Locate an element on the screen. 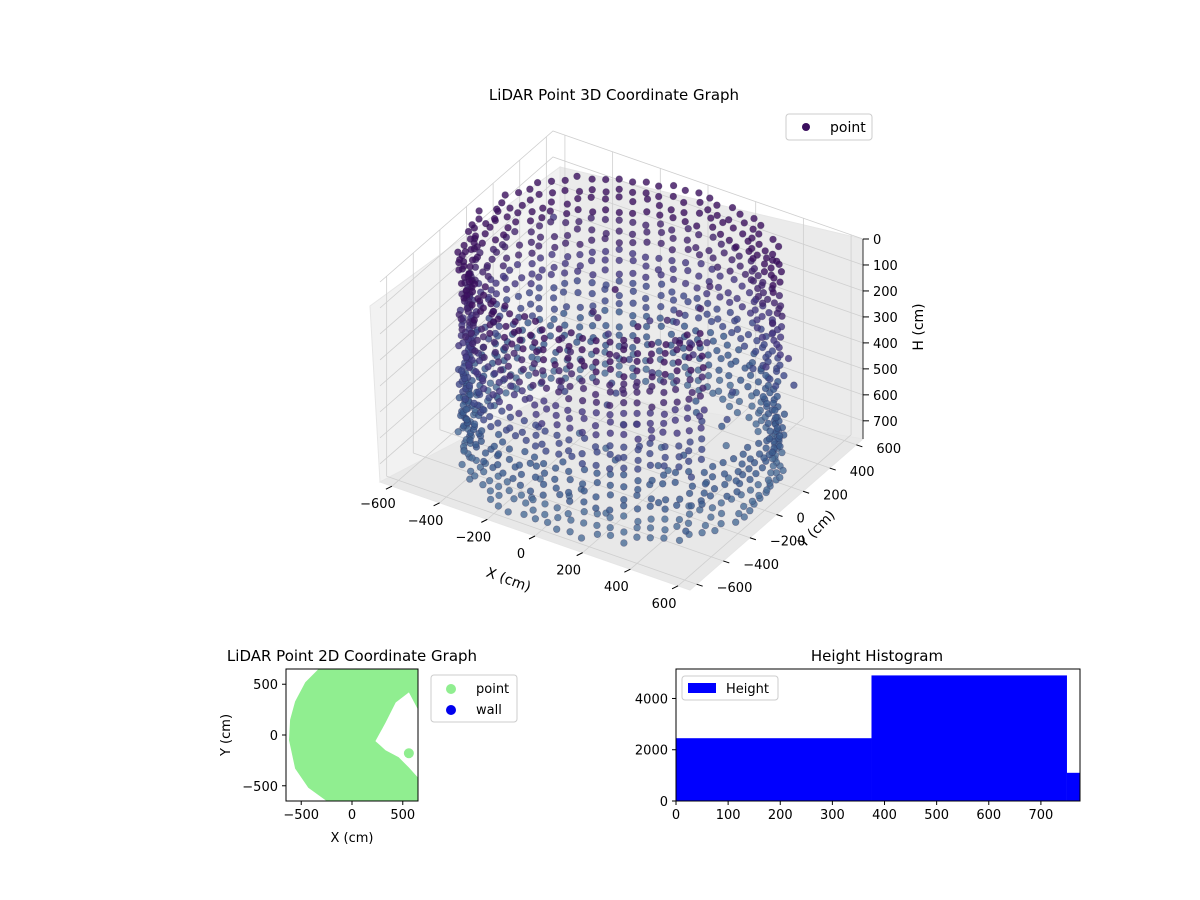  x-axis-label-3d: X (cm) is located at coordinates (508, 580).